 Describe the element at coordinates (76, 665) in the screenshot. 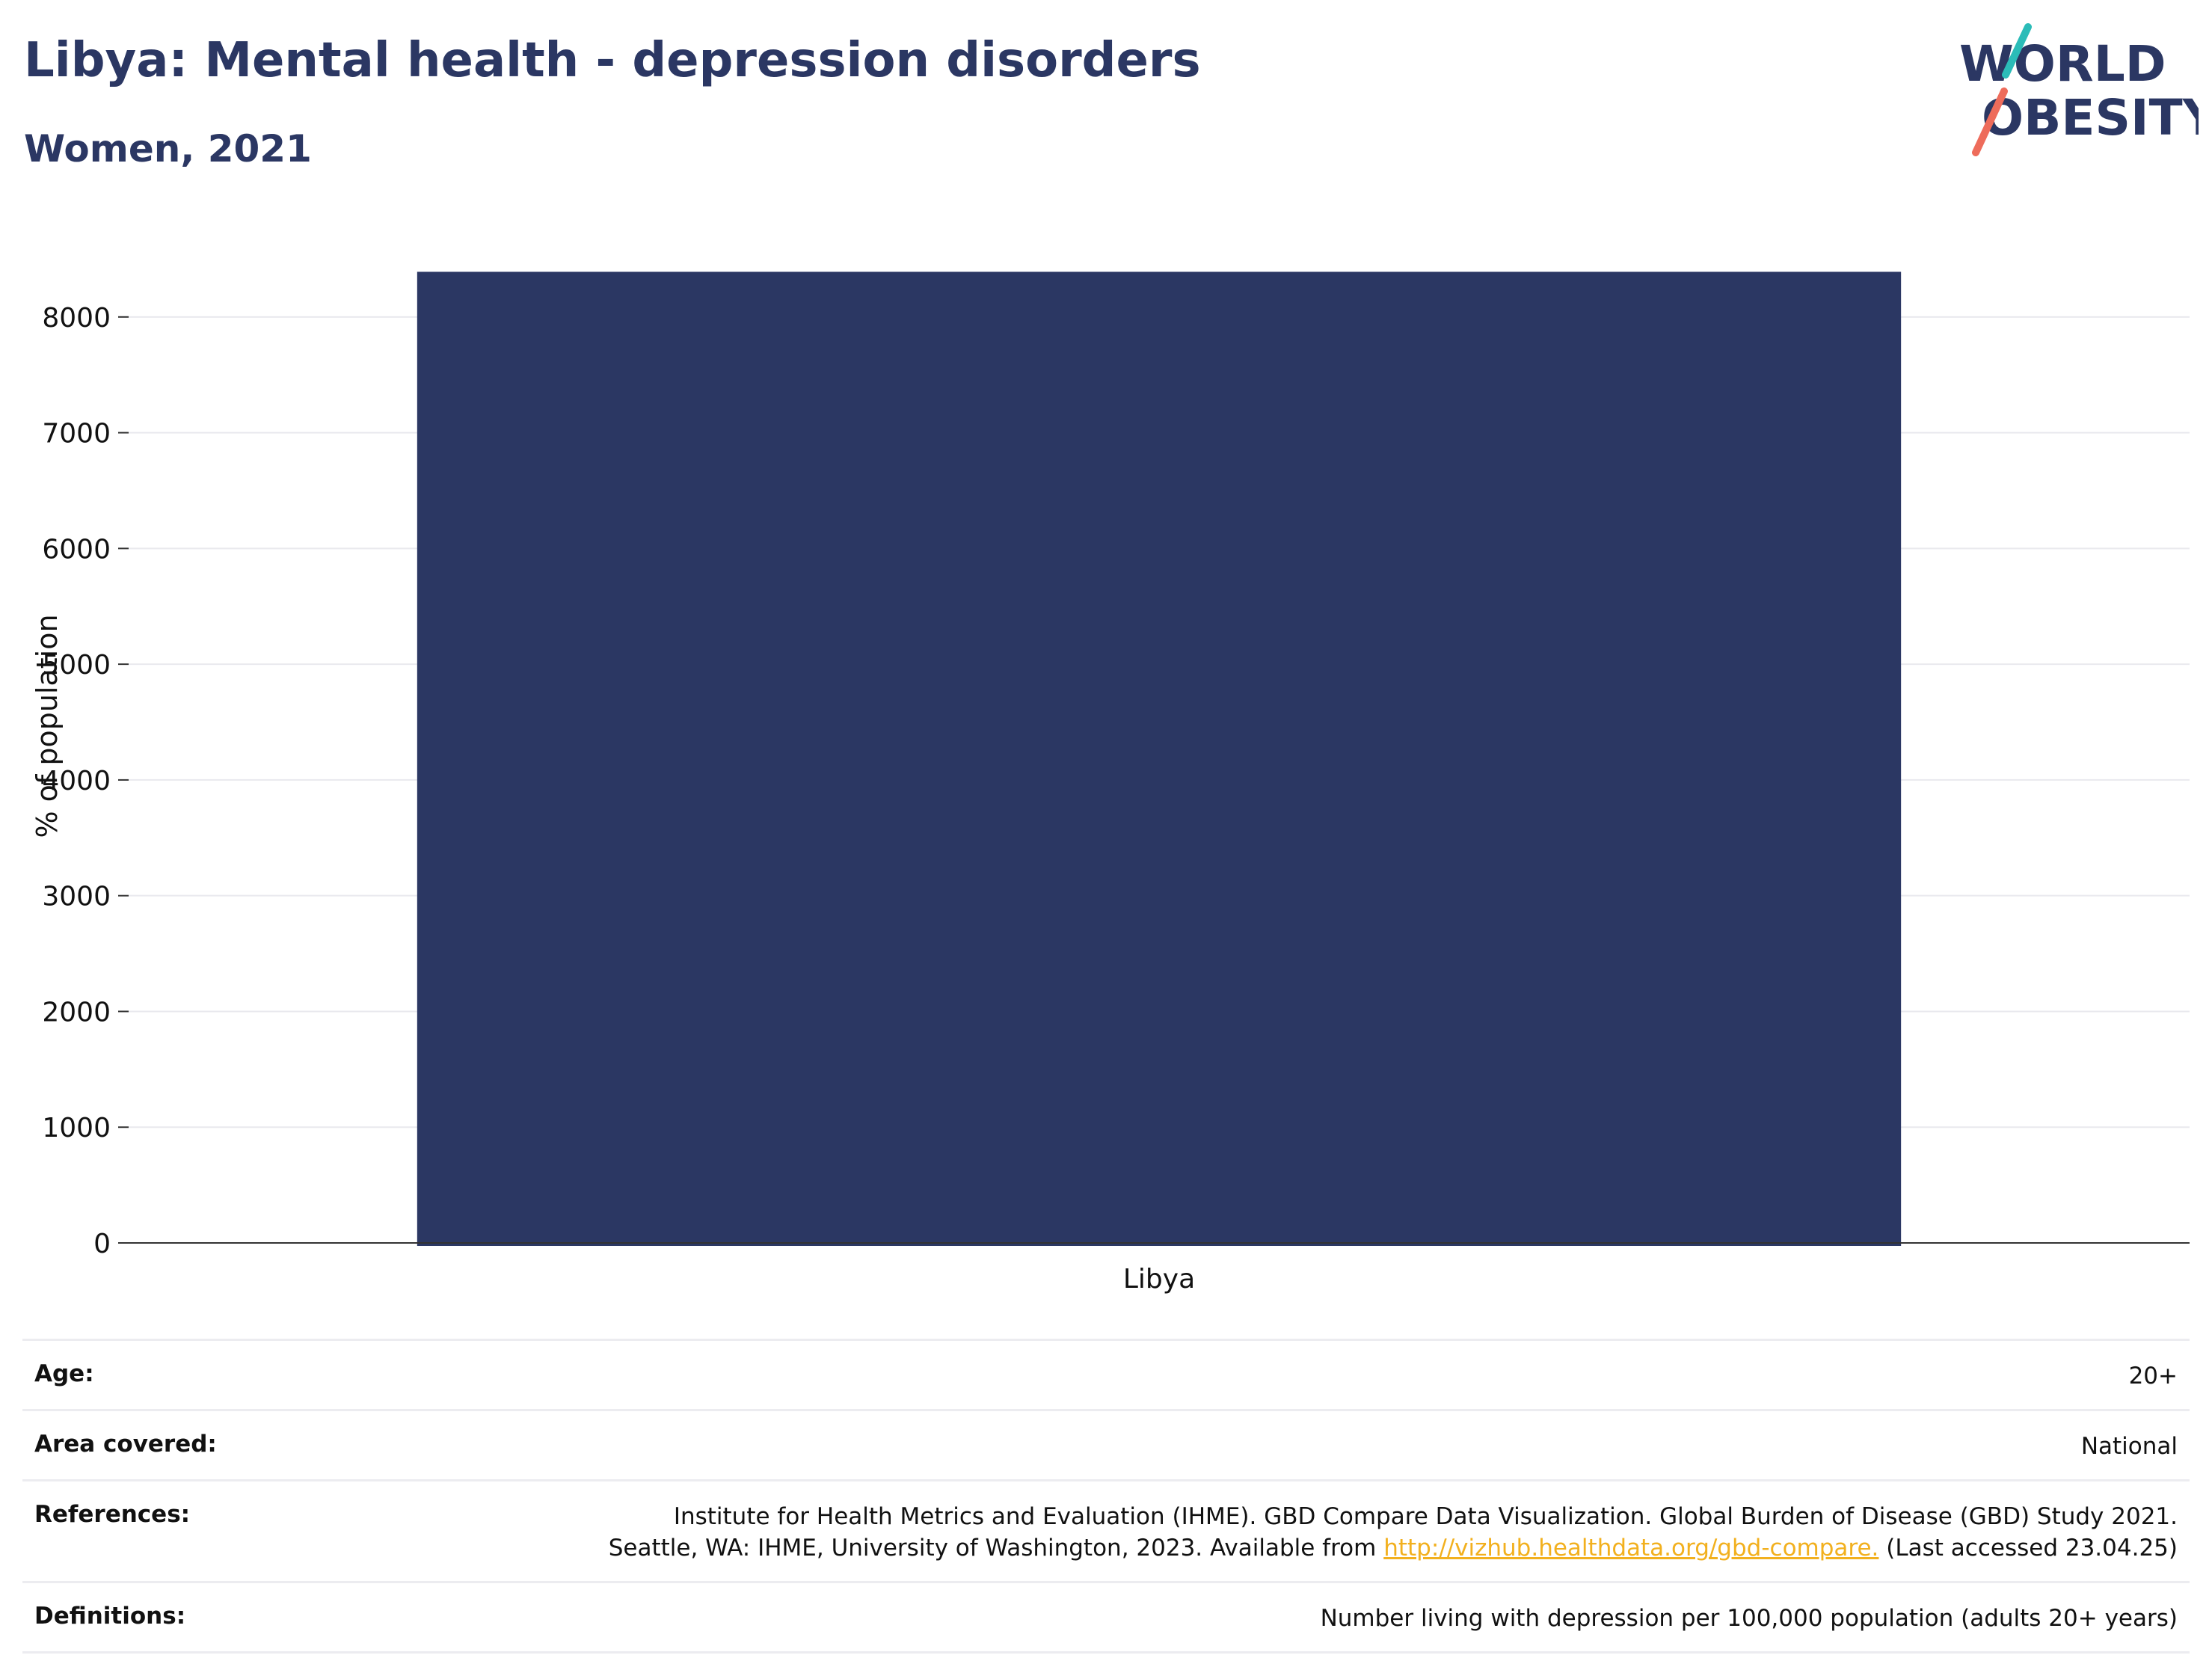

I see `y-tick-label: 5000` at that location.